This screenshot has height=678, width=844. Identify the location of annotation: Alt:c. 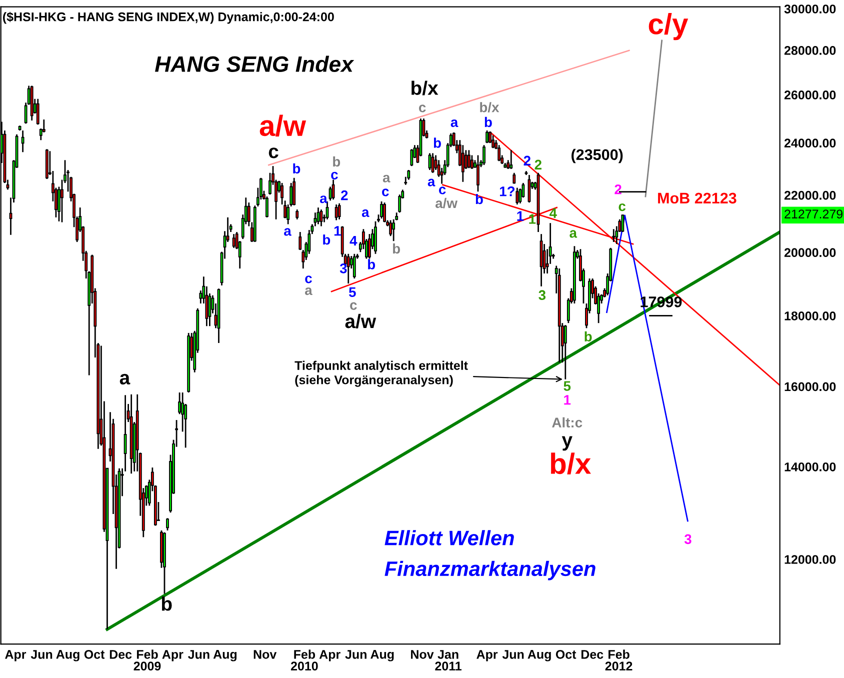
(567, 422).